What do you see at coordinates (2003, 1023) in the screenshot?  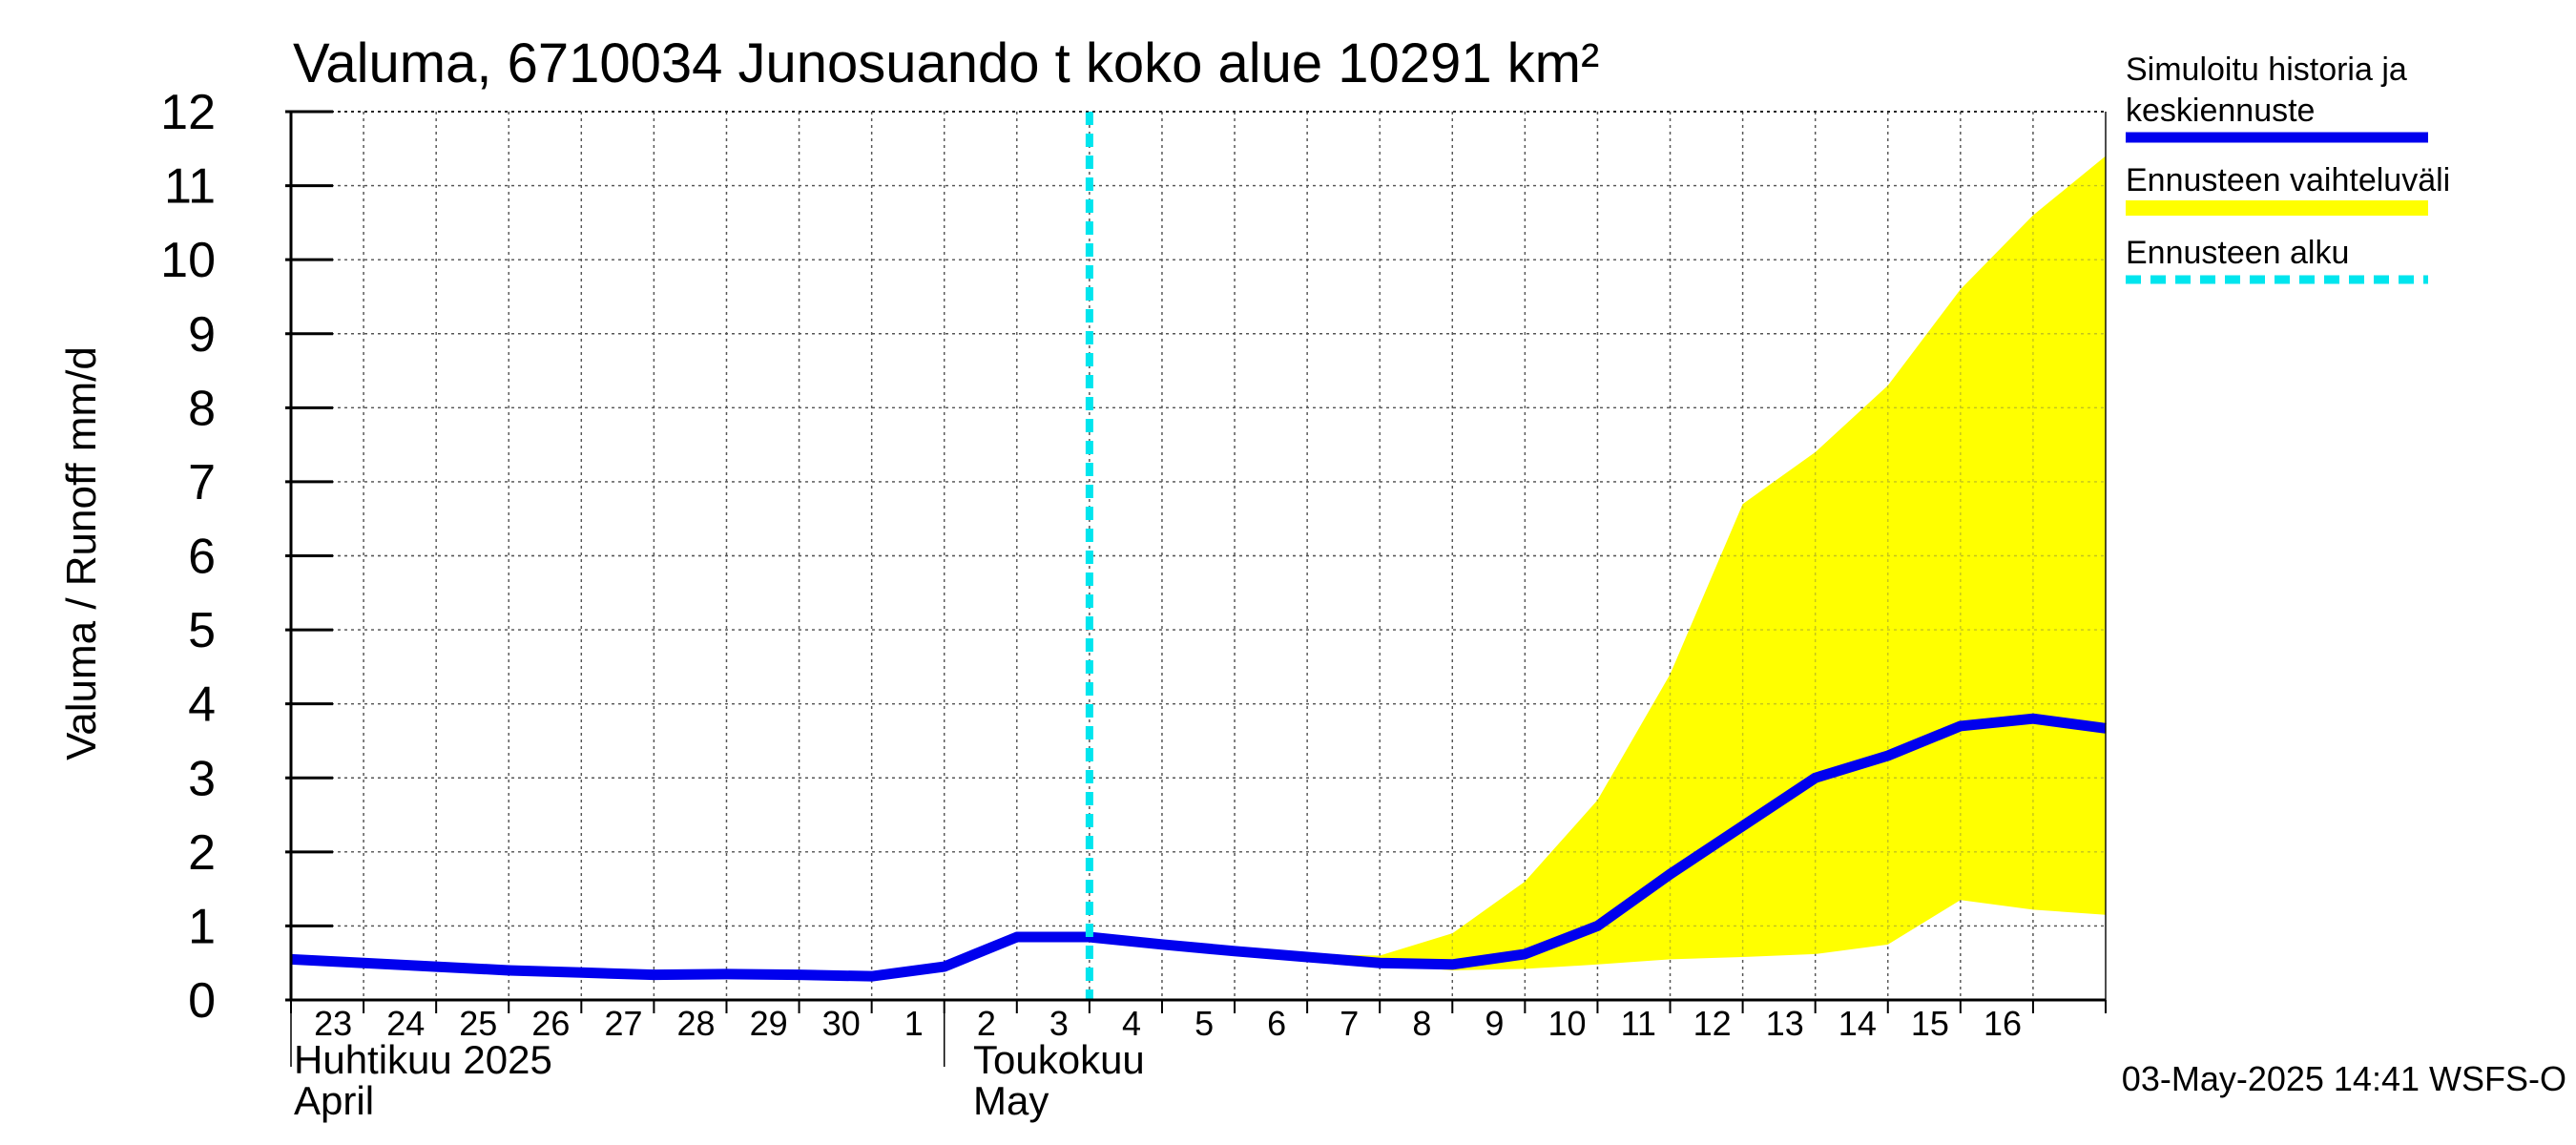 I see `x-tick-label: 16` at bounding box center [2003, 1023].